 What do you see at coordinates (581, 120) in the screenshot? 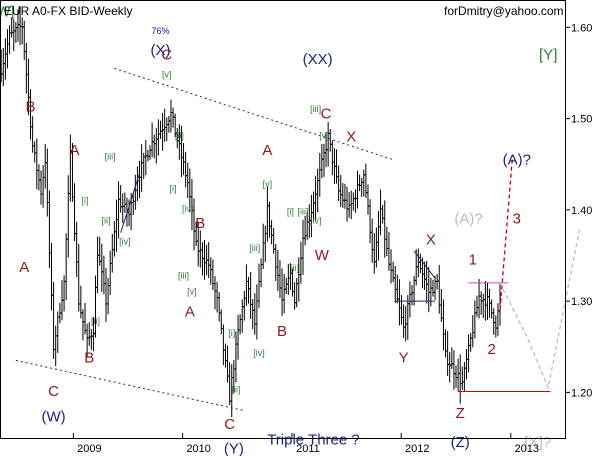
I see `y-tick-label: 1.50` at bounding box center [581, 120].